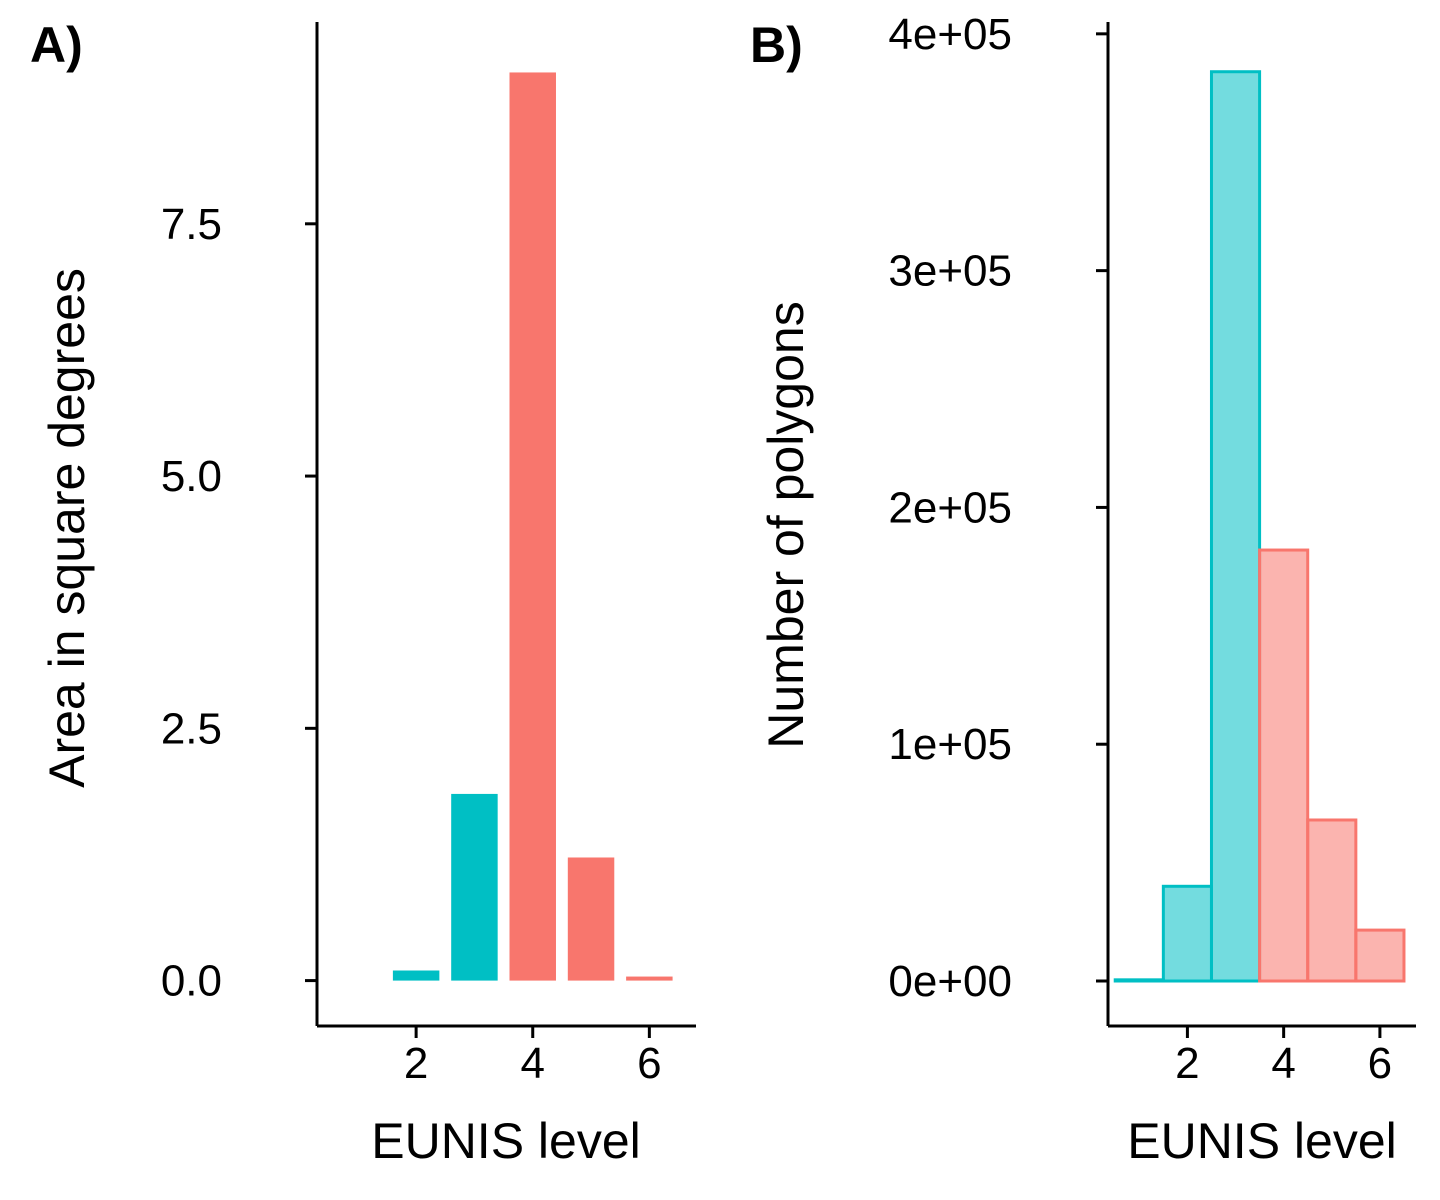  Describe the element at coordinates (786, 524) in the screenshot. I see `panel-b-ylabel: Number of polygons` at that location.